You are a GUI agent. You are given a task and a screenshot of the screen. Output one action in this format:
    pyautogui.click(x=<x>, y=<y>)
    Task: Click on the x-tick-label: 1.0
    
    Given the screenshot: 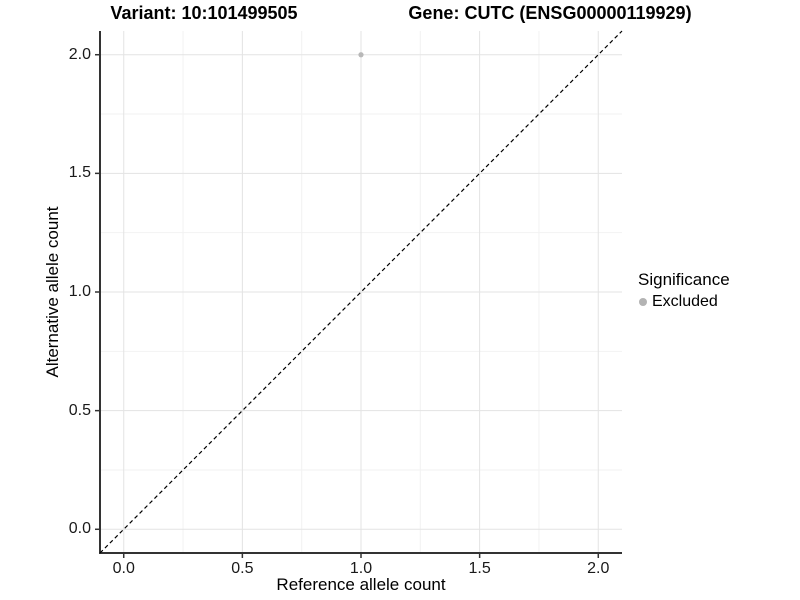 What is the action you would take?
    pyautogui.click(x=361, y=568)
    